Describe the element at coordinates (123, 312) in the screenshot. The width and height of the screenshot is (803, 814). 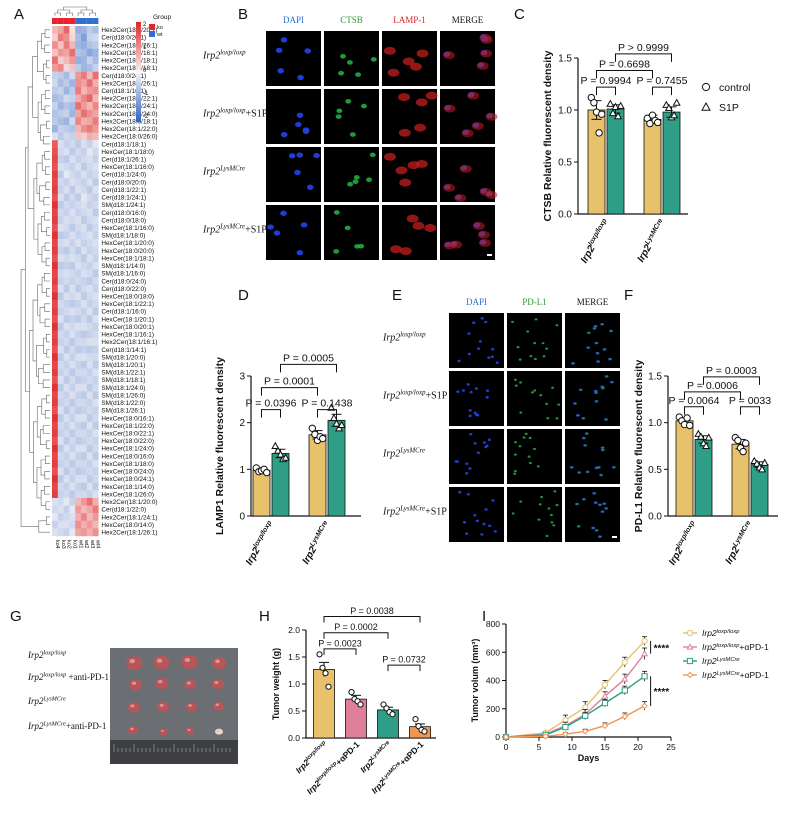
I see `heatmap-row-label: Cer(d18:1/16:0)` at that location.